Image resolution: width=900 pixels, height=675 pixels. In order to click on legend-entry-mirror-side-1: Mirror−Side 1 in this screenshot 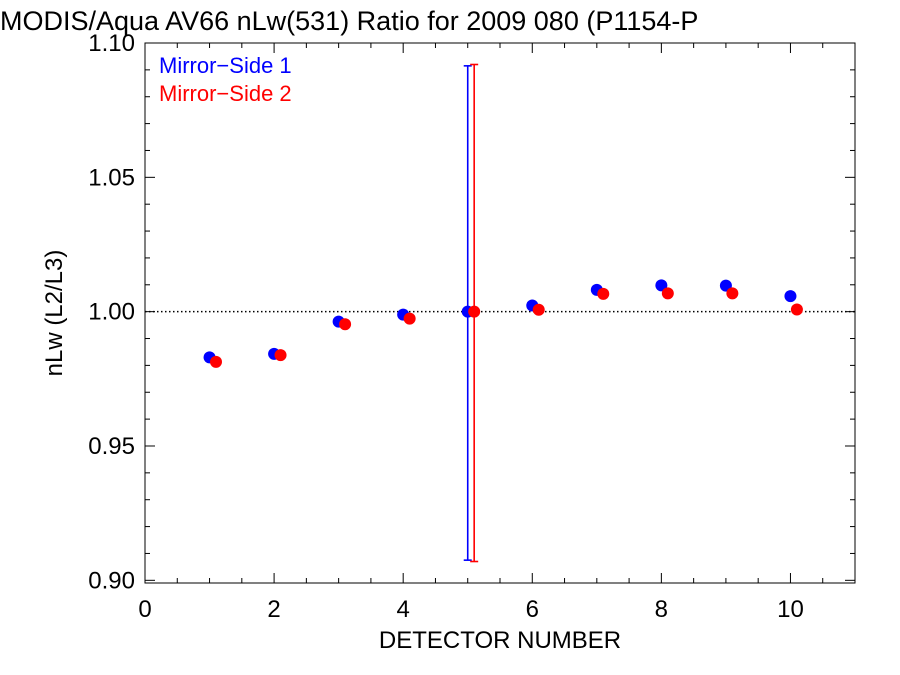, I will do `click(225, 65)`.